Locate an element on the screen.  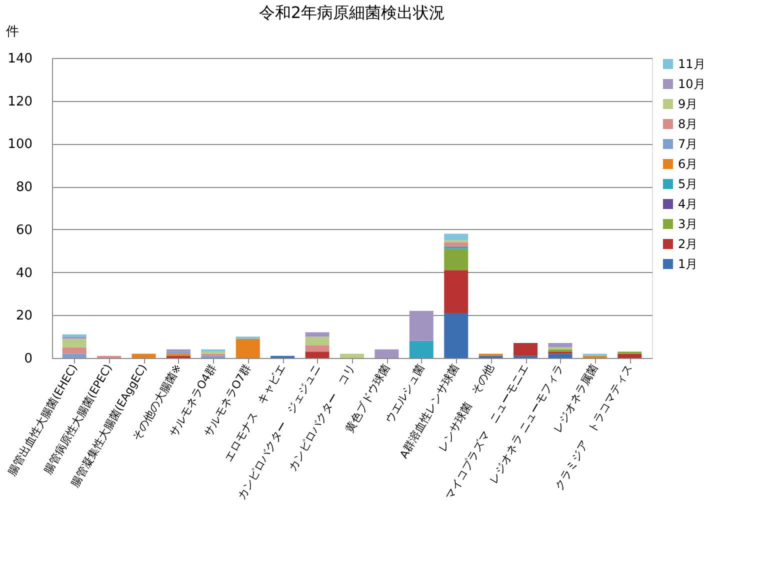
y-tick-label: 40 is located at coordinates (24, 273).